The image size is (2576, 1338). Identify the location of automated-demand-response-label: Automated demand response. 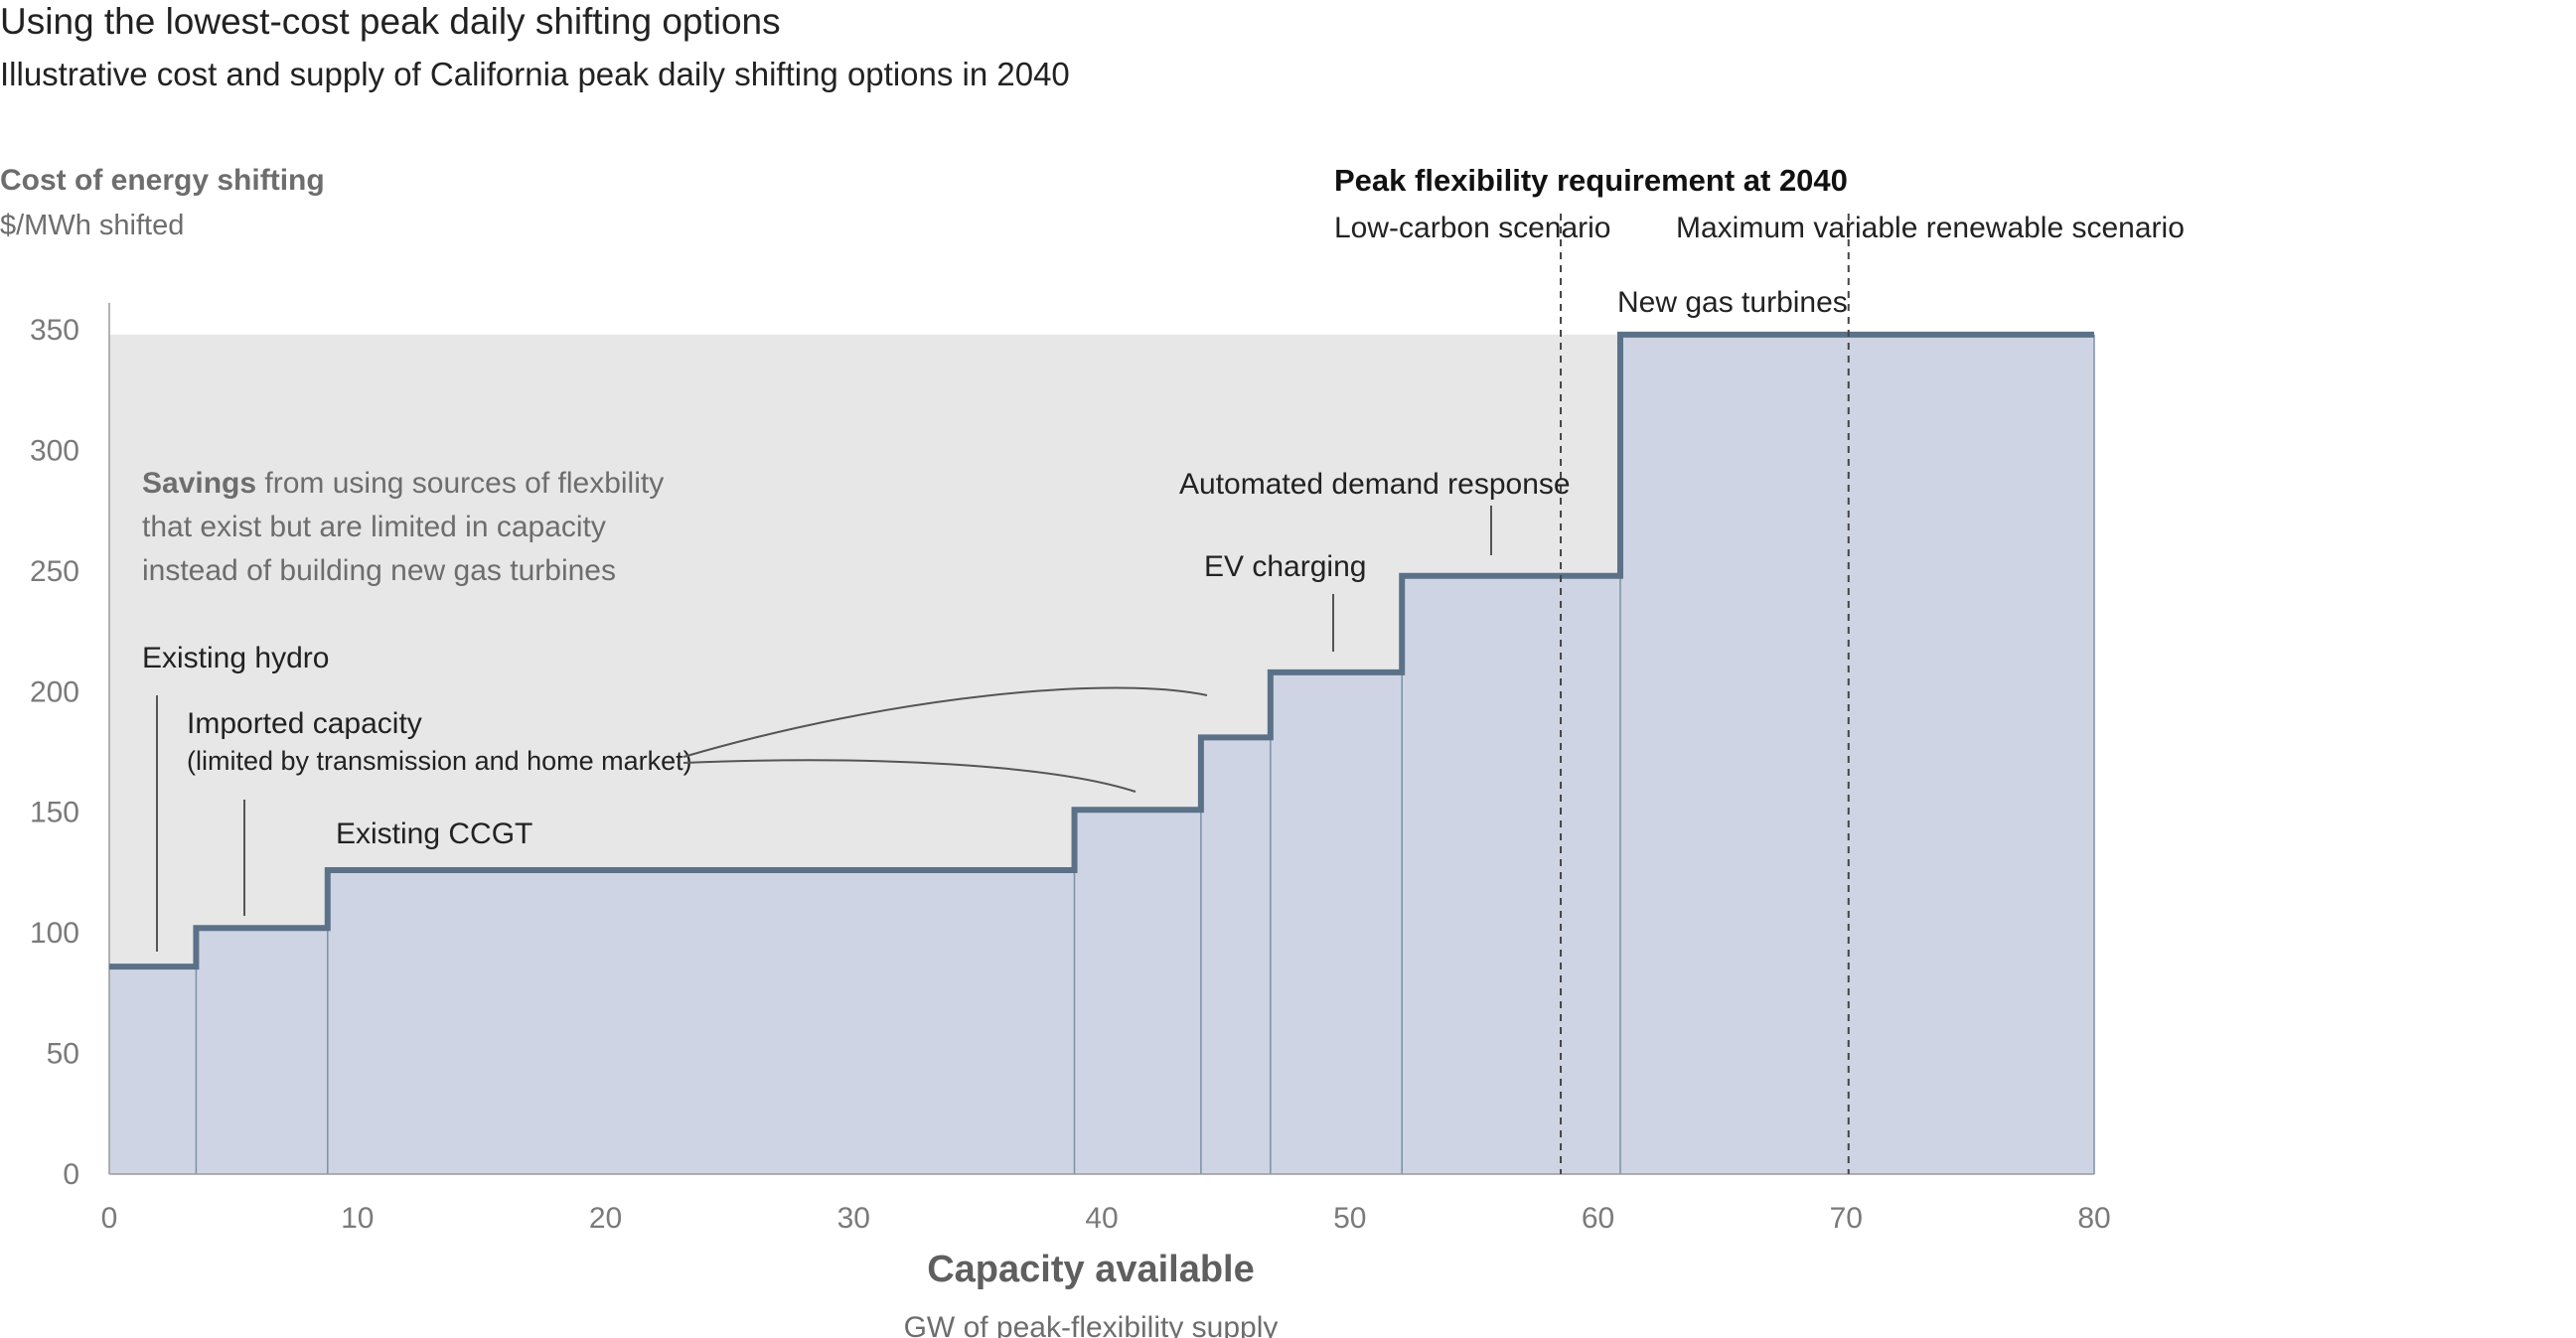
(1375, 484).